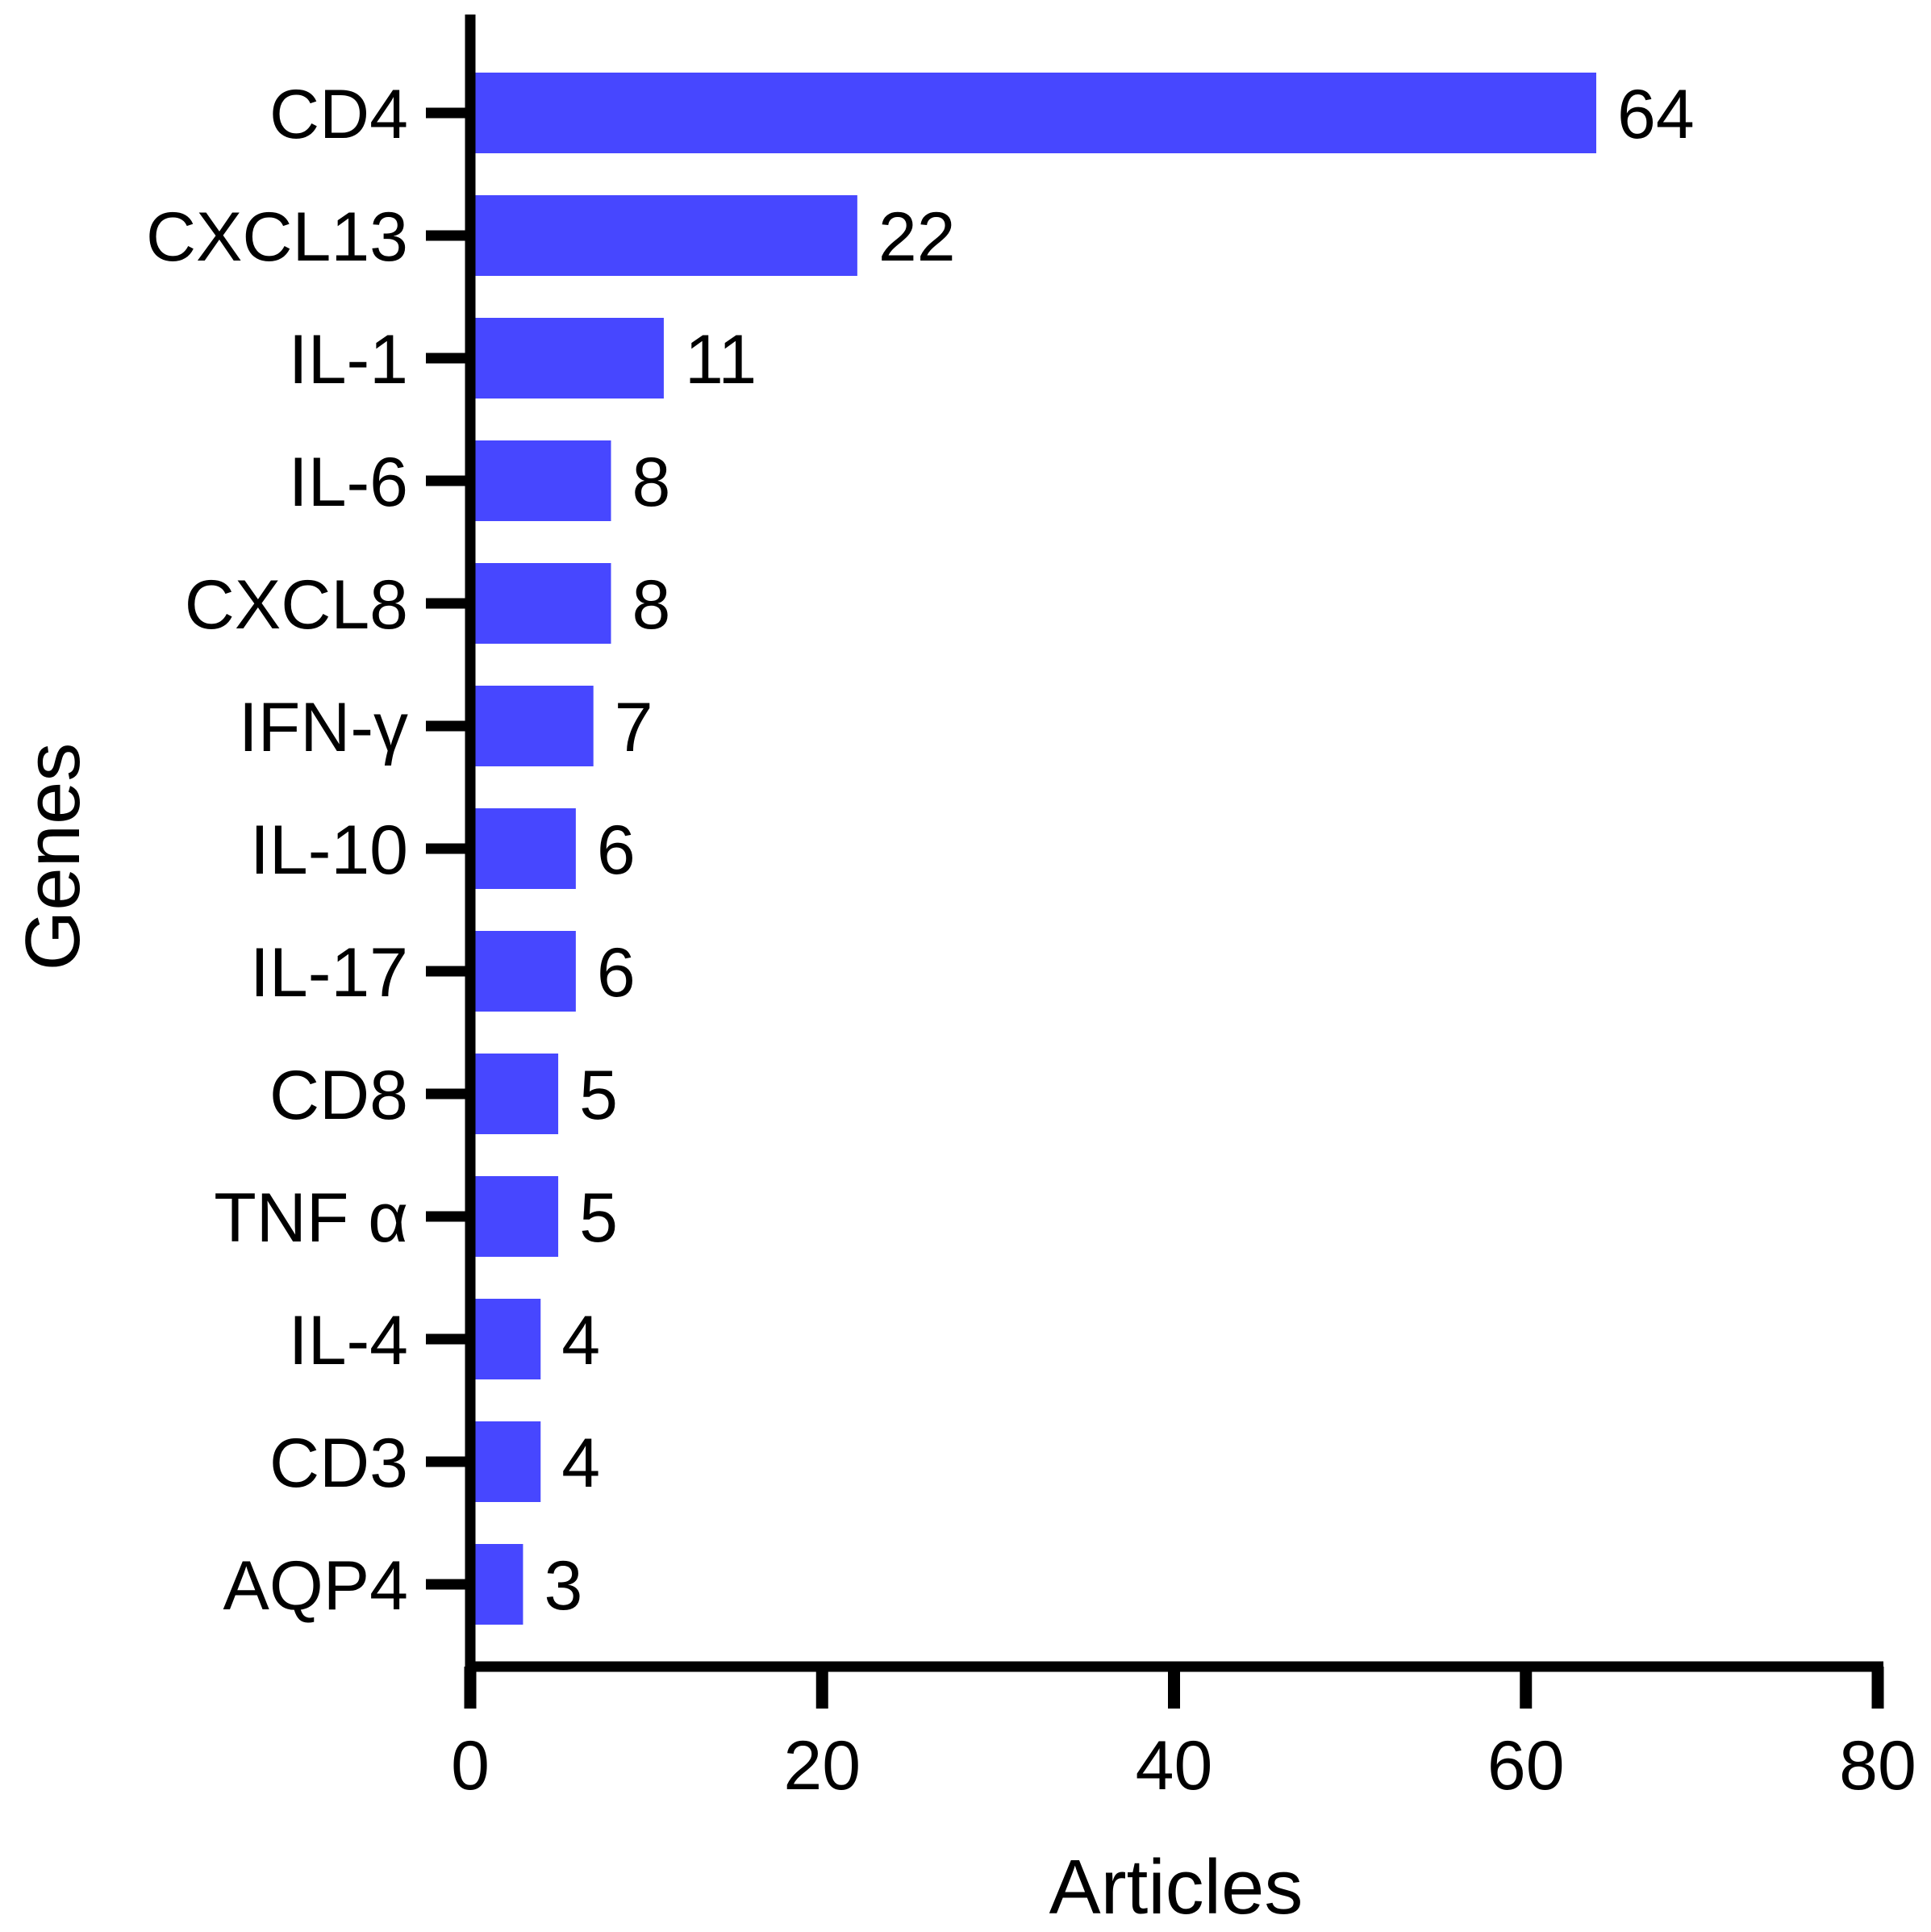 This screenshot has width=1931, height=1932. I want to click on x-tick-label-4: 80, so click(1878, 1766).